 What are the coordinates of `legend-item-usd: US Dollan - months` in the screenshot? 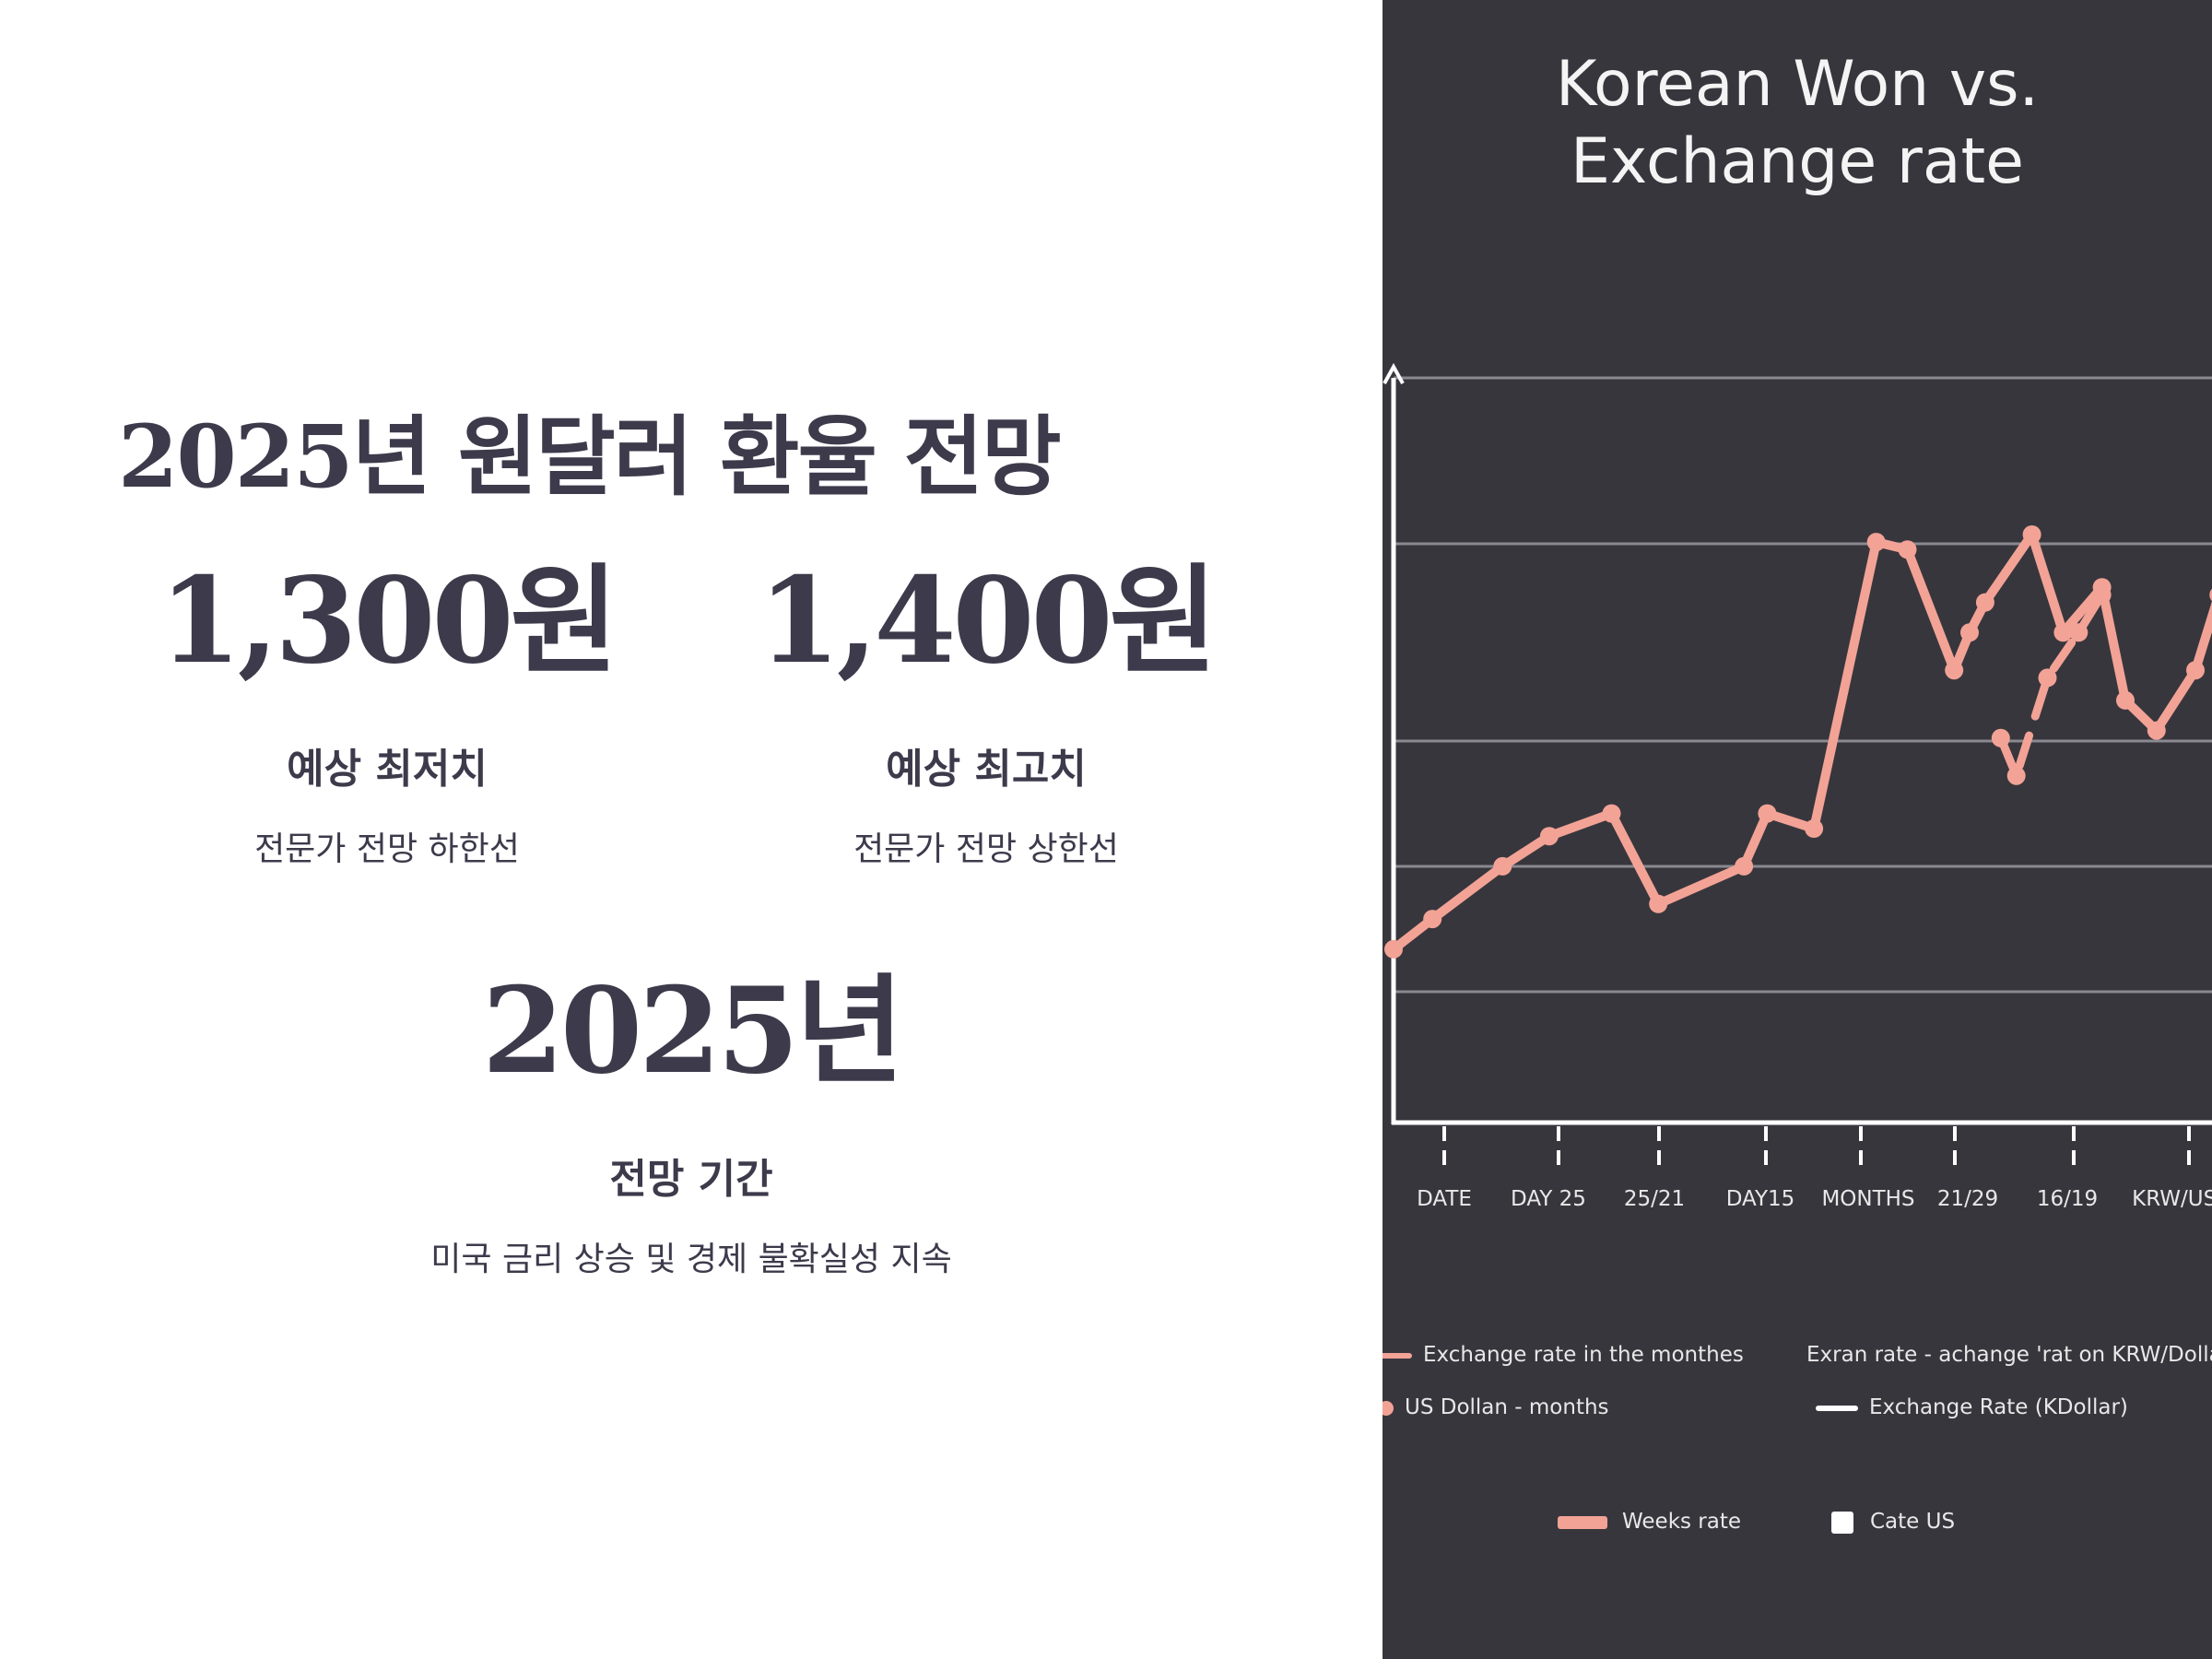 It's located at (1495, 1407).